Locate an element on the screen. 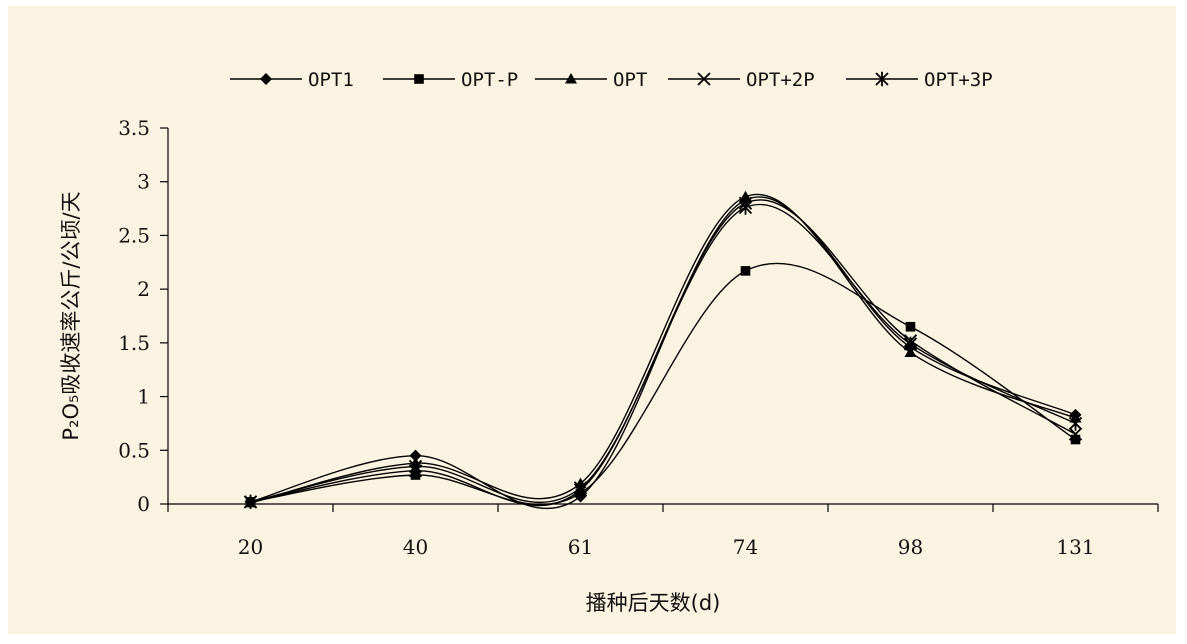 The height and width of the screenshot is (644, 1187). y-tick-label: 3 is located at coordinates (143, 182).